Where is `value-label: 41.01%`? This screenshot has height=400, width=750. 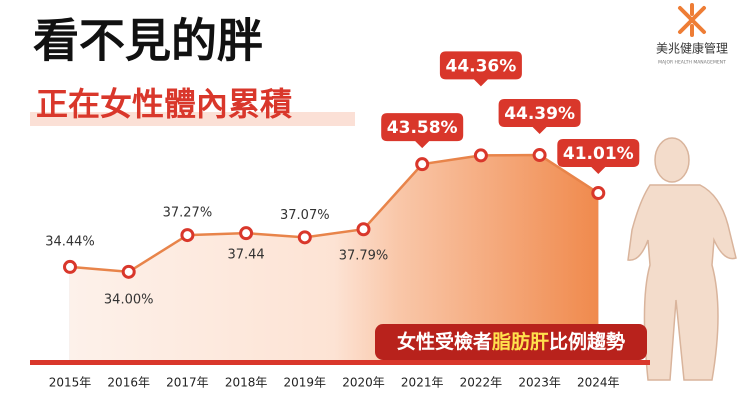
value-label: 41.01% is located at coordinates (598, 154).